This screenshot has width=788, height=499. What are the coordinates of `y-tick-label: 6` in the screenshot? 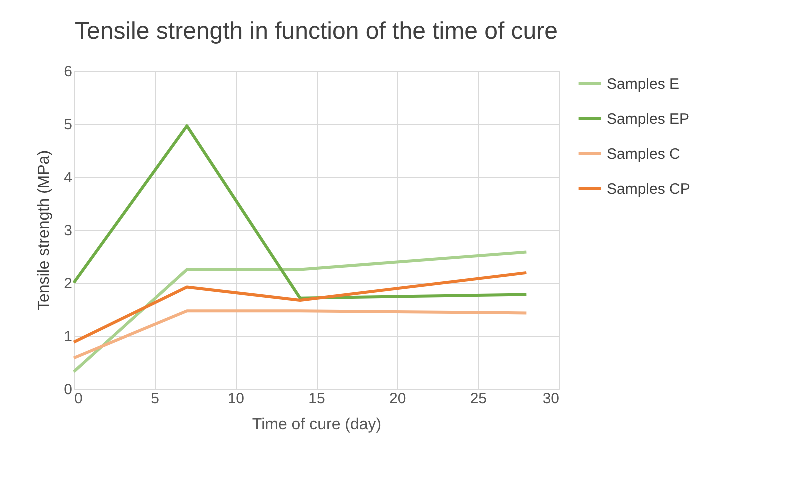 It's located at (68, 72).